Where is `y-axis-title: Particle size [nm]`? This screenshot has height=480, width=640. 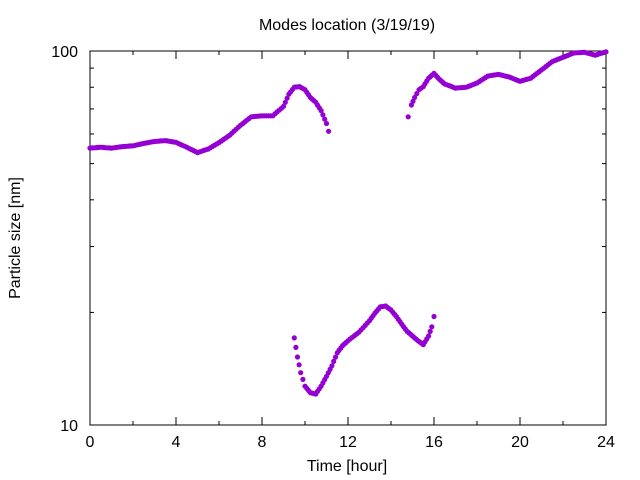
y-axis-title: Particle size [nm] is located at coordinates (15, 238).